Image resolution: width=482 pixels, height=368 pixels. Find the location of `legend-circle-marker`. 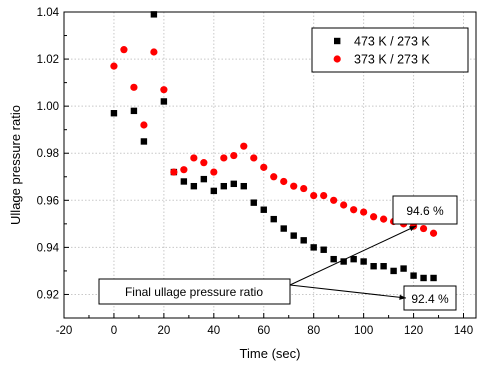

legend-circle-marker is located at coordinates (337, 59).